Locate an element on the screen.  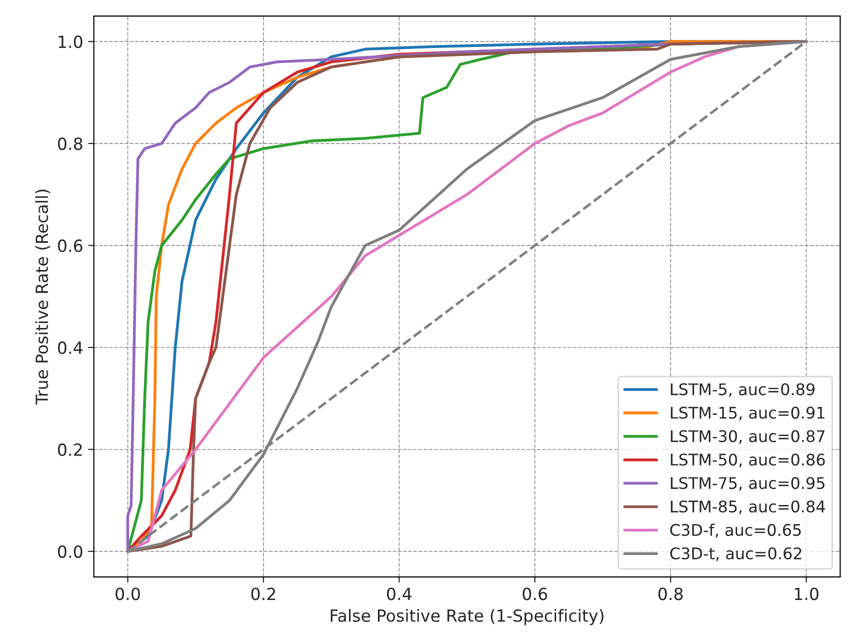
x-tick-label: 0.6 is located at coordinates (535, 594).